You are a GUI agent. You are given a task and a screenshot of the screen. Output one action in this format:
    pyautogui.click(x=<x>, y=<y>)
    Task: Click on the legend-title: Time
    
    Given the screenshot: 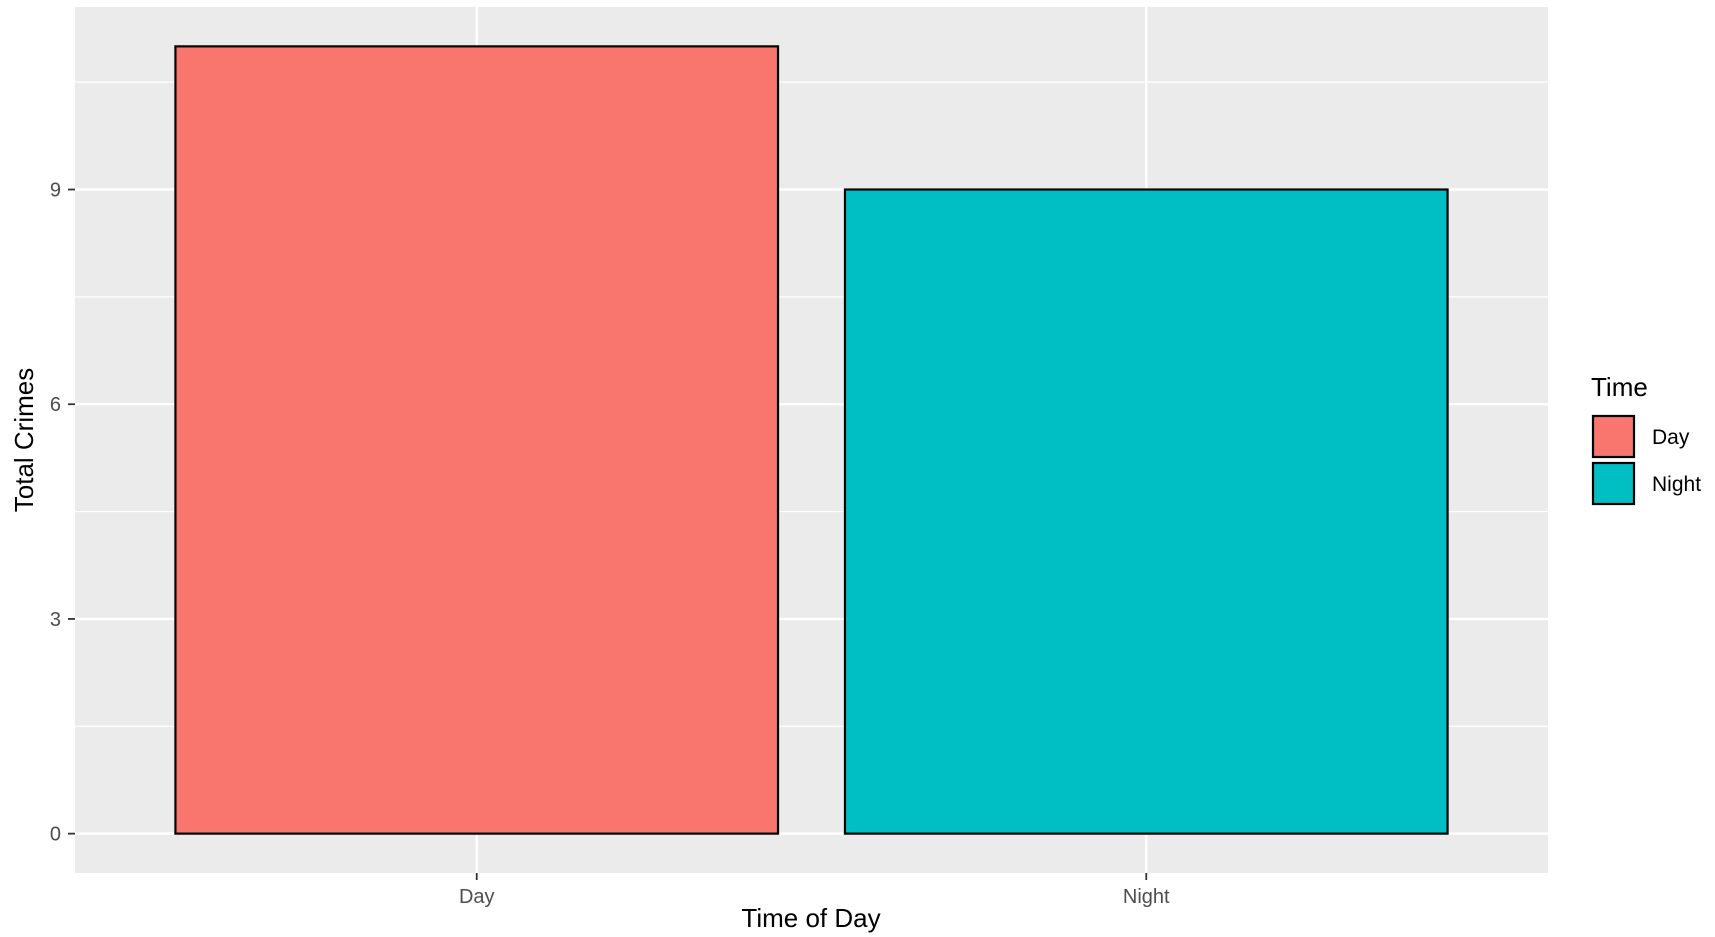 What is the action you would take?
    pyautogui.click(x=1619, y=387)
    